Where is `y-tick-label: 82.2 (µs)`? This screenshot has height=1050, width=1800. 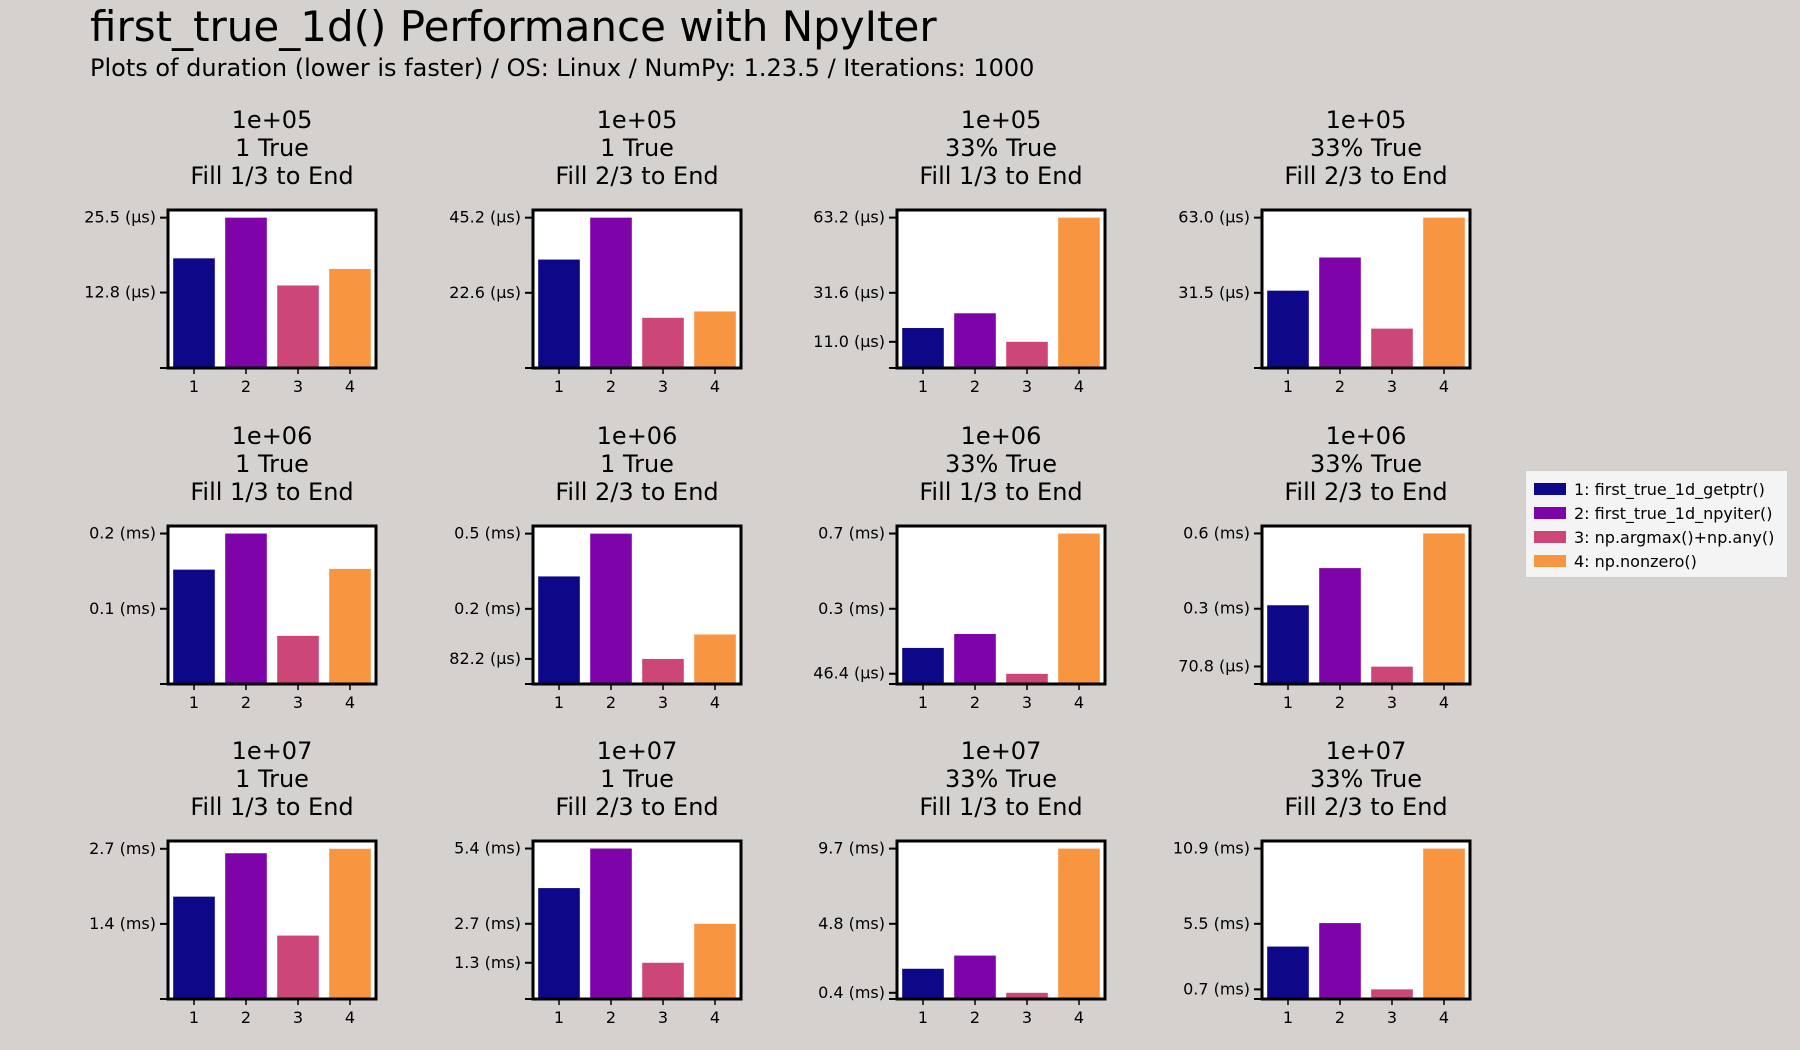 y-tick-label: 82.2 (µs) is located at coordinates (485, 658).